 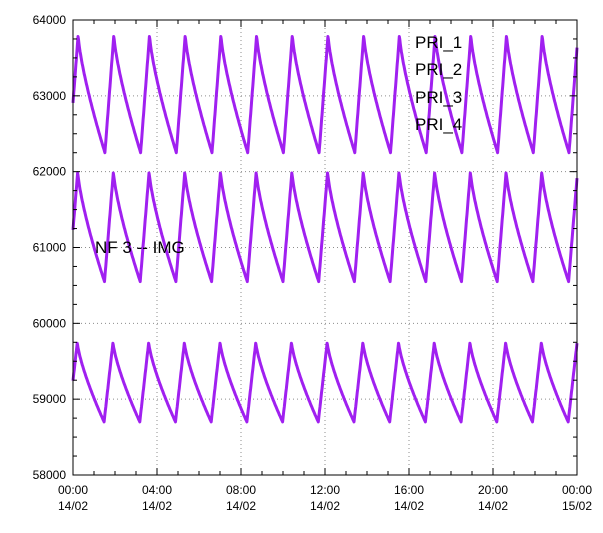 I want to click on y-tick-label: 61000, so click(x=50, y=248).